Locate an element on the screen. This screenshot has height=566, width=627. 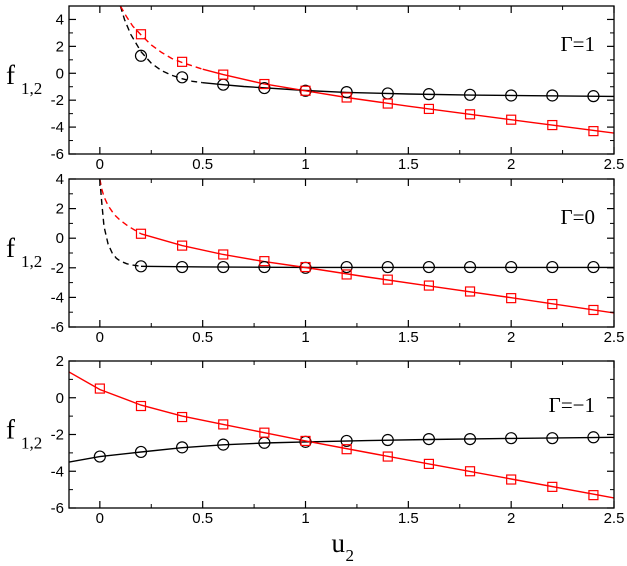
x-axis-label: u is located at coordinates (339, 543).